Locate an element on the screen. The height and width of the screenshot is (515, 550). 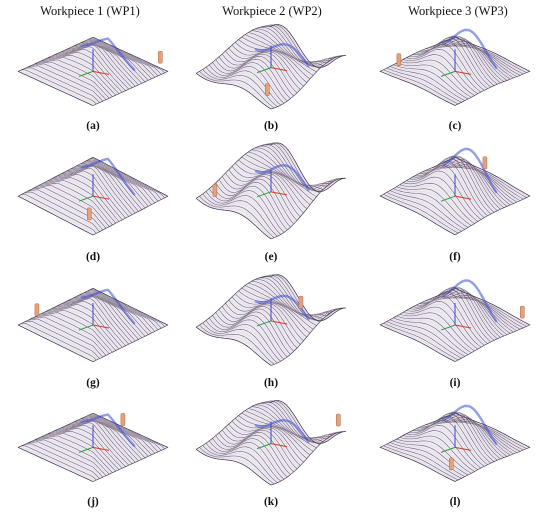
highlight-band is located at coordinates (282, 177).